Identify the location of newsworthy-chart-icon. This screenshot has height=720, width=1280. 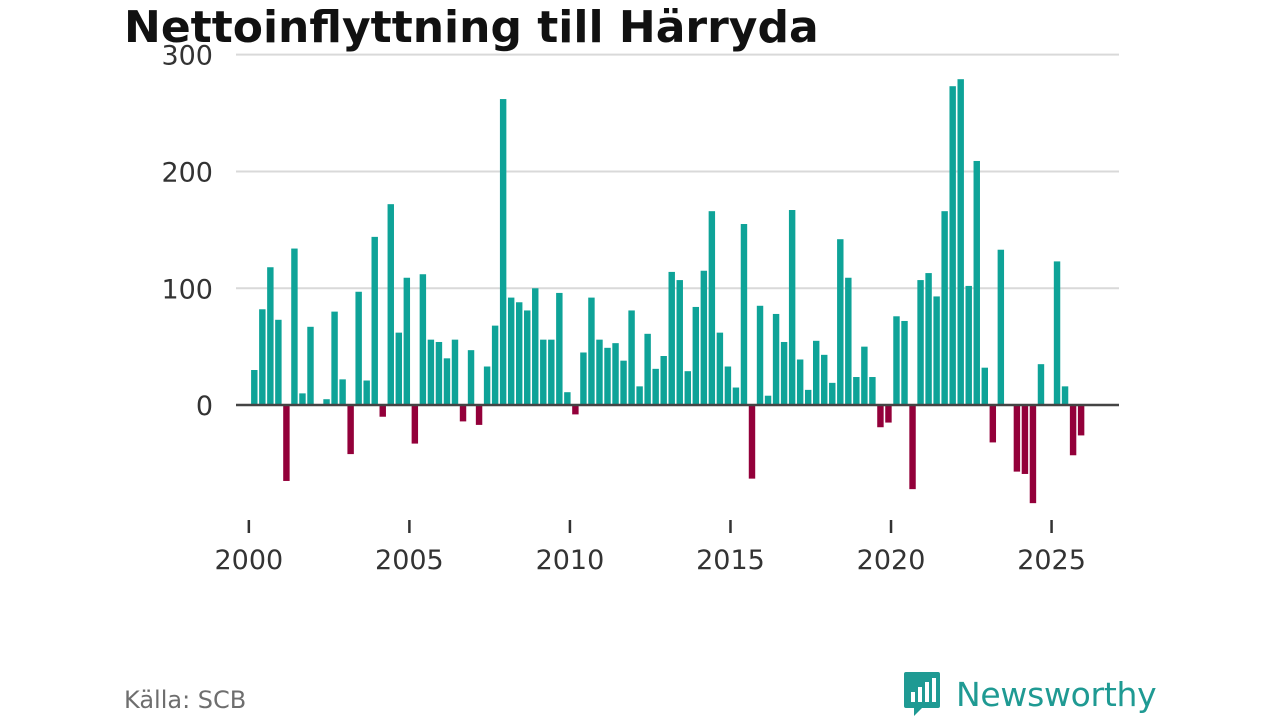
(922, 694).